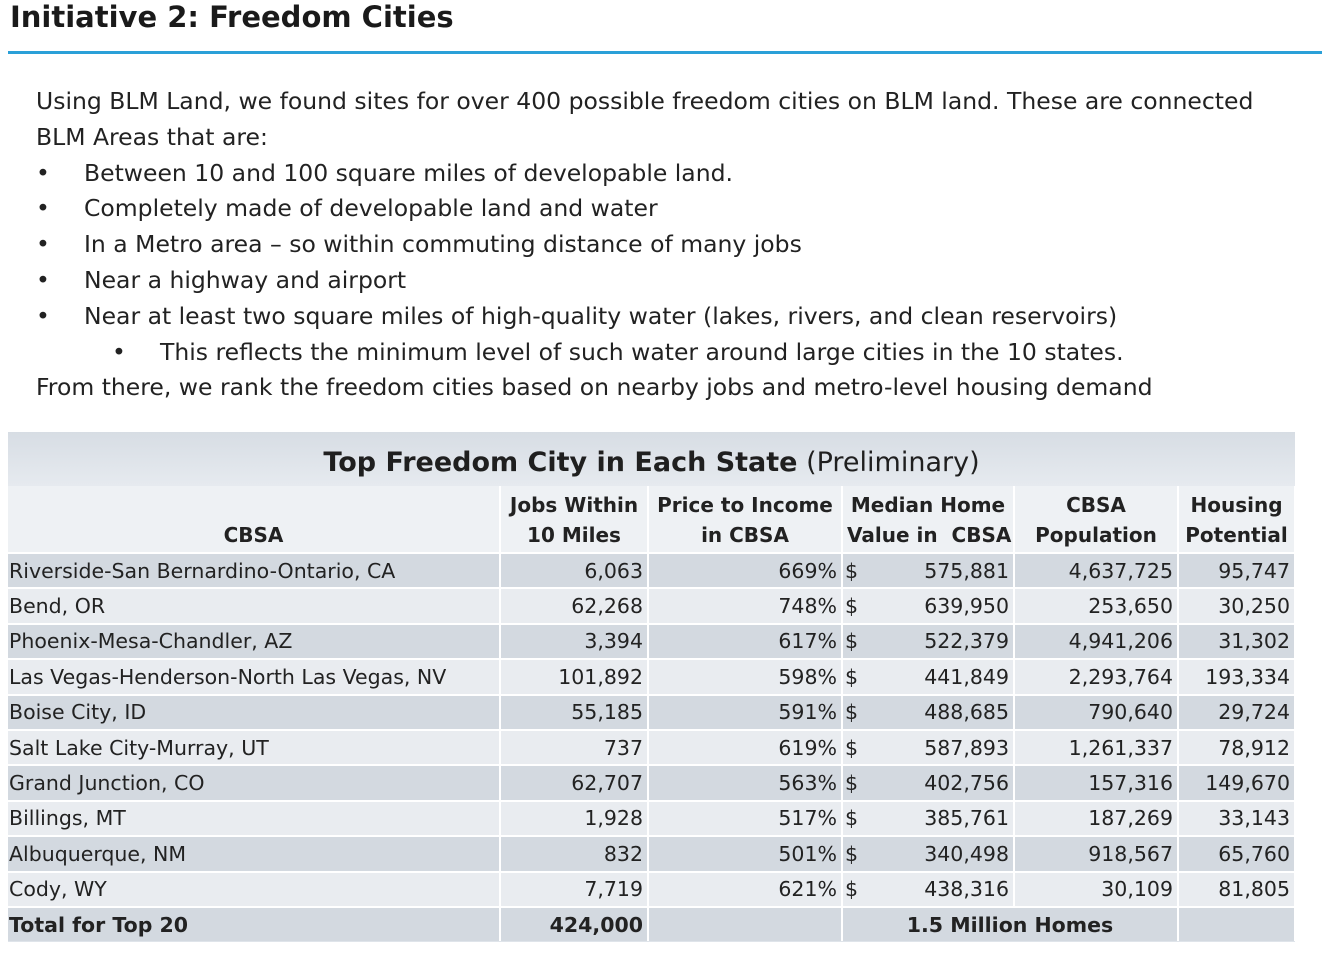 This screenshot has height=962, width=1322. What do you see at coordinates (966, 889) in the screenshot?
I see `amount: 438,316` at bounding box center [966, 889].